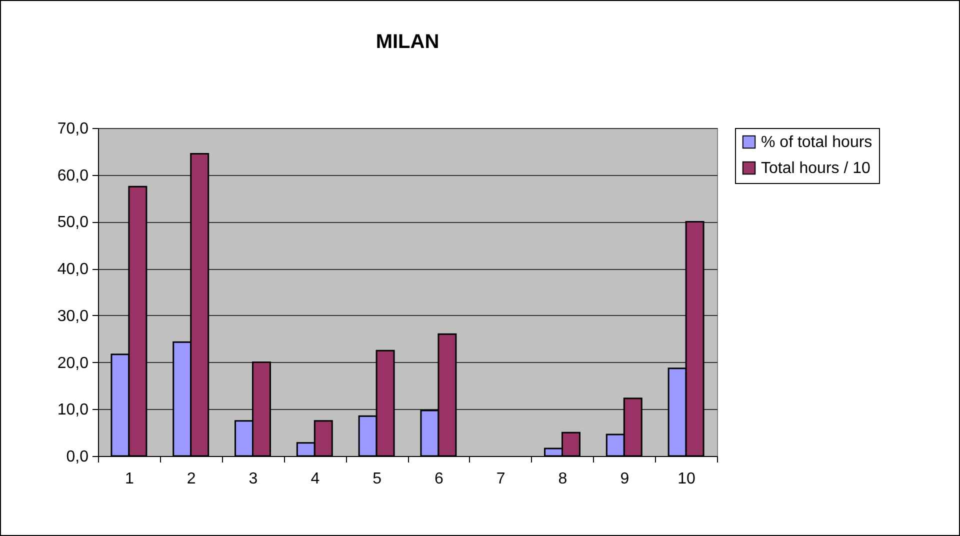 The width and height of the screenshot is (960, 536). I want to click on y-tick-label: 60,0, so click(73, 175).